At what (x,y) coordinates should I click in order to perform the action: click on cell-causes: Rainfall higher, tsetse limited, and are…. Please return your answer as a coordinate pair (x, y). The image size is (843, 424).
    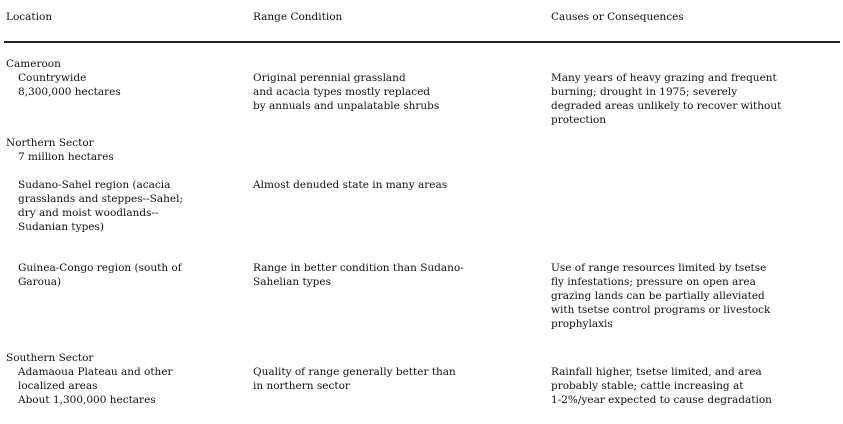
    Looking at the image, I should click on (661, 386).